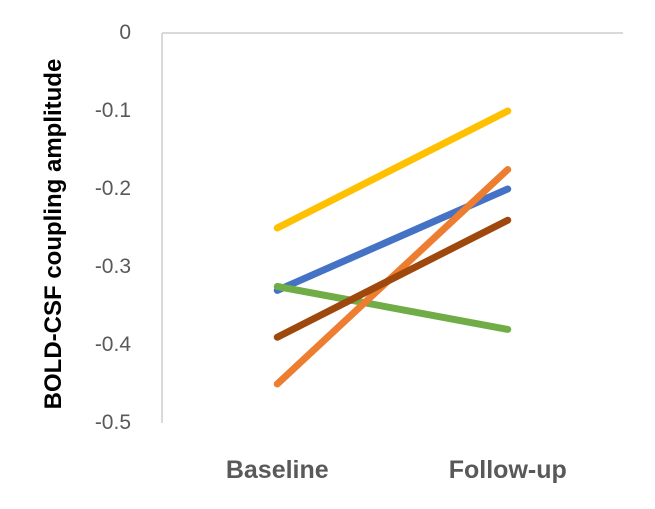 Image resolution: width=655 pixels, height=509 pixels. I want to click on y-tick-label: -0.2, so click(112, 188).